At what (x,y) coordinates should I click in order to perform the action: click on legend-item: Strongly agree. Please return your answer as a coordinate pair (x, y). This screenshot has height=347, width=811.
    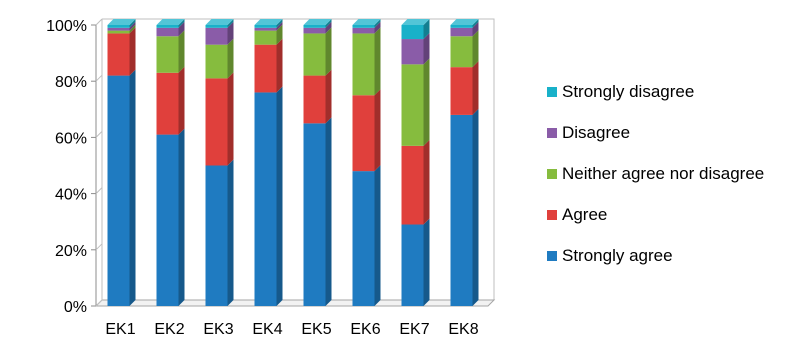
    Looking at the image, I should click on (610, 255).